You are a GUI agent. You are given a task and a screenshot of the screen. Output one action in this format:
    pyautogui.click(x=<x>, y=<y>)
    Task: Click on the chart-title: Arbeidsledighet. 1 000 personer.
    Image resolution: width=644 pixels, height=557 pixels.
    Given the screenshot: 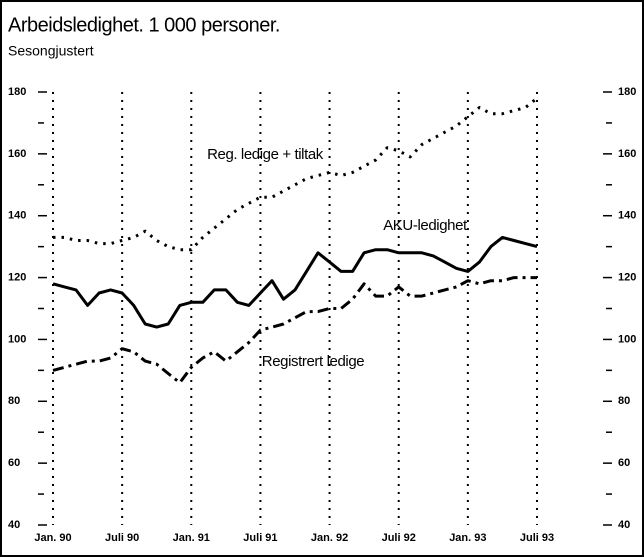 What is the action you would take?
    pyautogui.click(x=144, y=25)
    